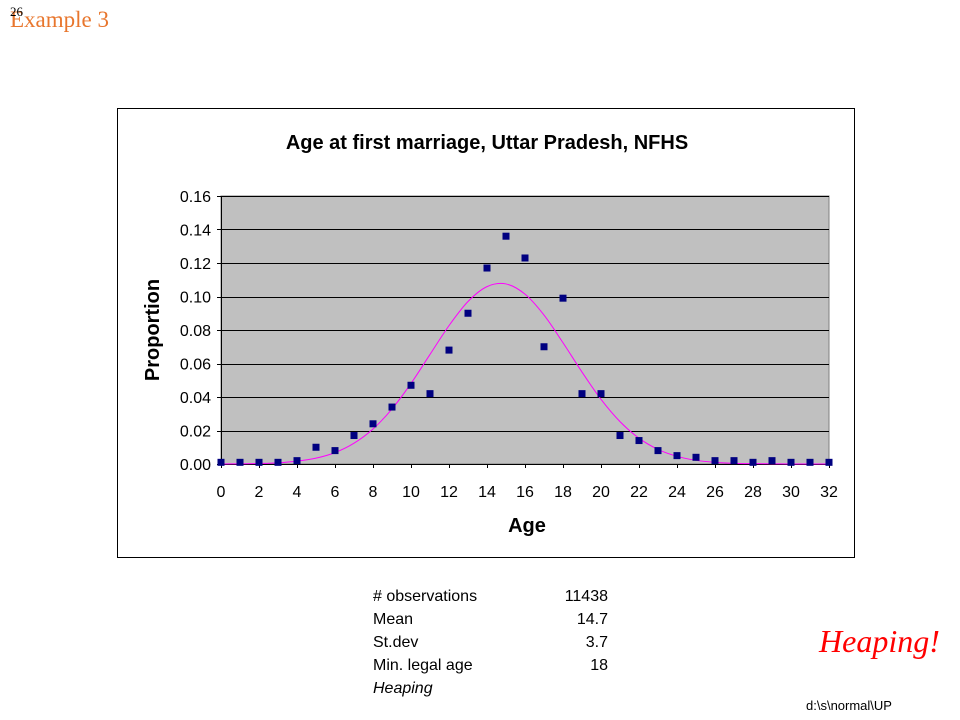 Image resolution: width=960 pixels, height=720 pixels. I want to click on stats-row: St.dev 3.7, so click(490, 642).